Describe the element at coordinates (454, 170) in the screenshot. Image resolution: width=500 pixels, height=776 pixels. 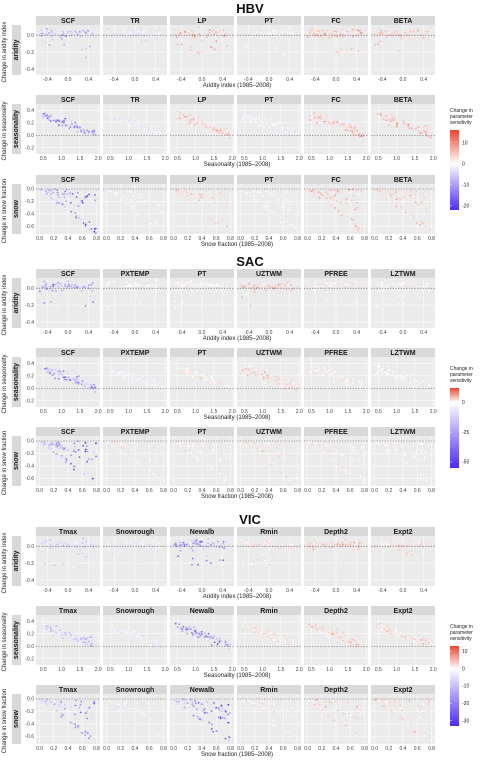
I see `legend-colorbar` at that location.